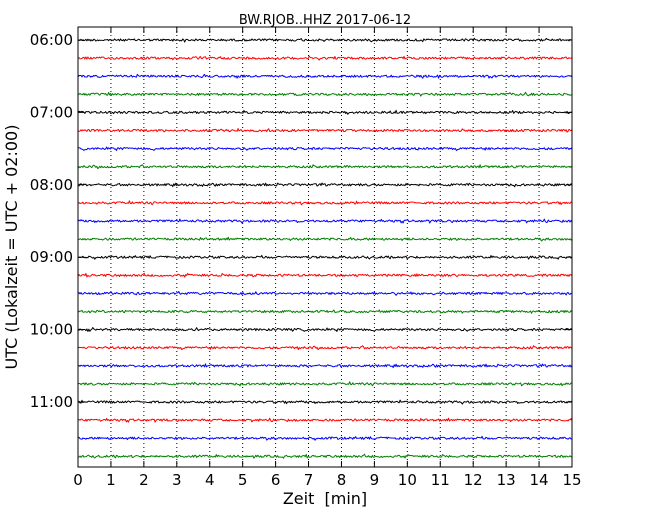 This screenshot has width=650, height=520. Describe the element at coordinates (51, 402) in the screenshot. I see `y-tick-label: 11:00` at that location.